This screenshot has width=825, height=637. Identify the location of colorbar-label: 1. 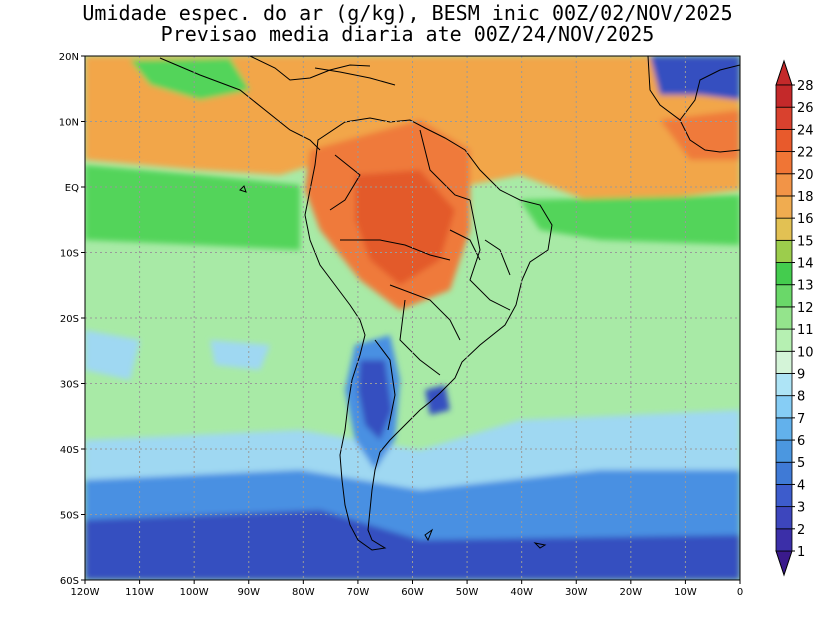
(801, 552).